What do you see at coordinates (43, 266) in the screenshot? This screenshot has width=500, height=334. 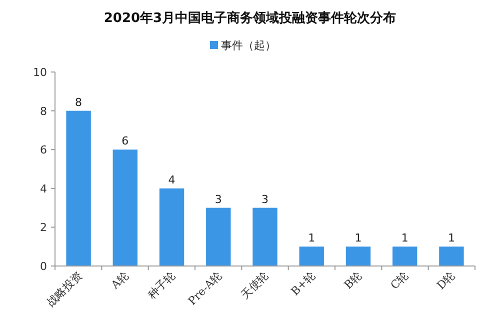 I see `y-tick-label: 0` at bounding box center [43, 266].